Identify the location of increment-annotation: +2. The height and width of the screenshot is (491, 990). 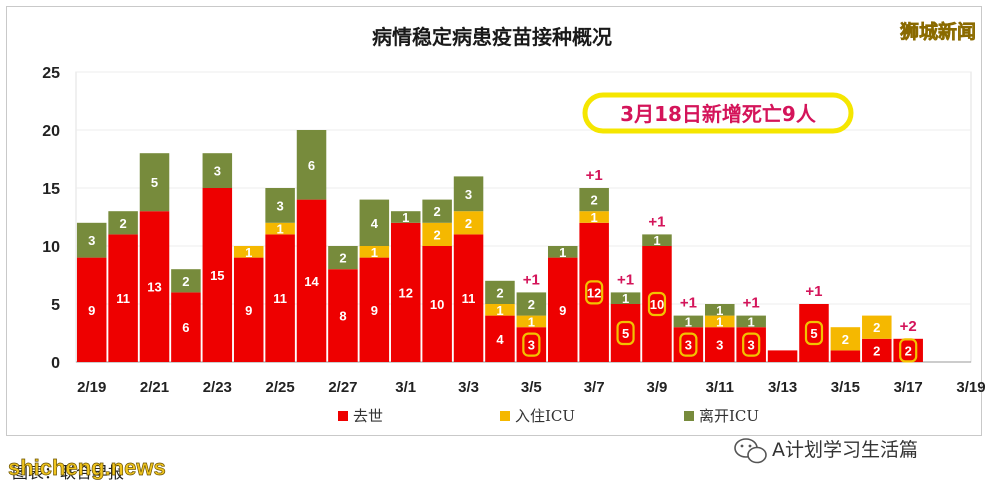
(908, 326).